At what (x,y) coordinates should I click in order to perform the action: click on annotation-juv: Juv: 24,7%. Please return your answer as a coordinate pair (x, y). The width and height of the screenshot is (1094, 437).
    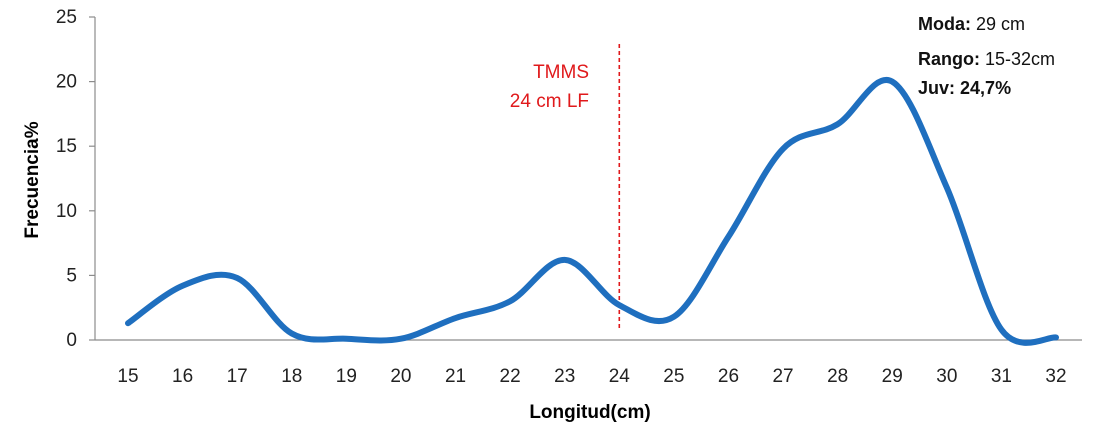
    Looking at the image, I should click on (964, 88).